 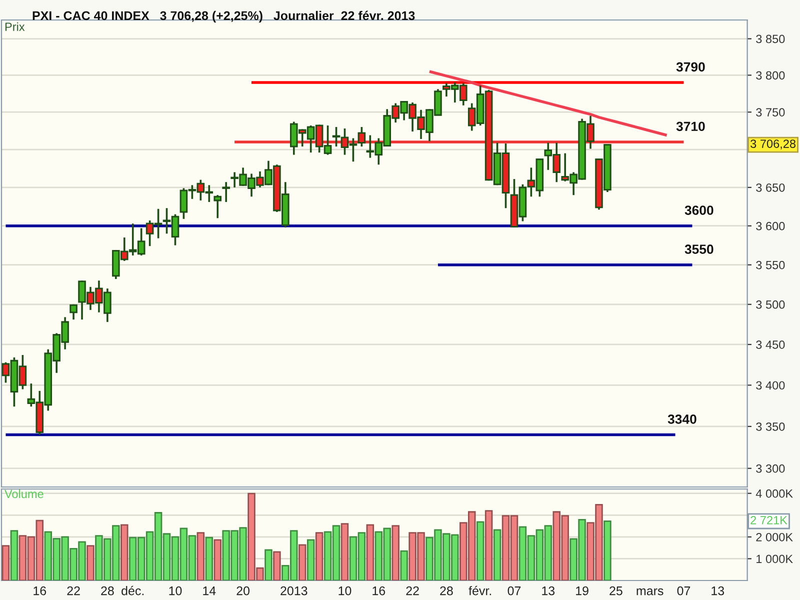 I want to click on text: 3 706,28, so click(x=773, y=145).